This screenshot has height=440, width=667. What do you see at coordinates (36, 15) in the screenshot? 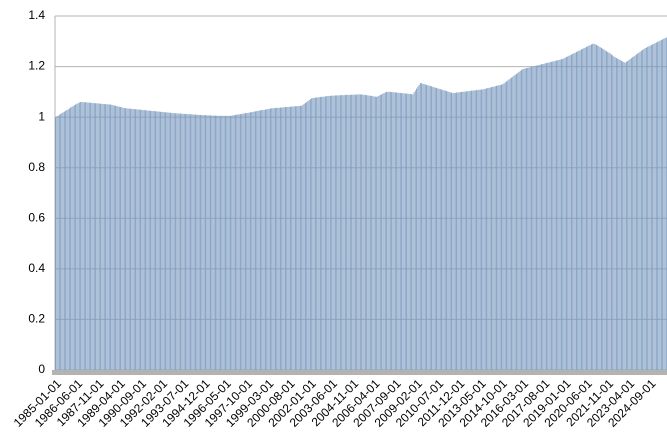
I see `y-tick-label: 1.4` at bounding box center [36, 15].